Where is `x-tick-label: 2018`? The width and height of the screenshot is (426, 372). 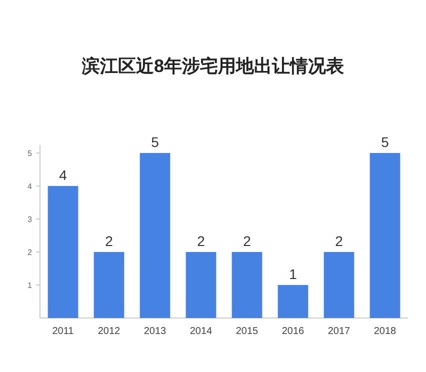 x-tick-label: 2018 is located at coordinates (385, 331).